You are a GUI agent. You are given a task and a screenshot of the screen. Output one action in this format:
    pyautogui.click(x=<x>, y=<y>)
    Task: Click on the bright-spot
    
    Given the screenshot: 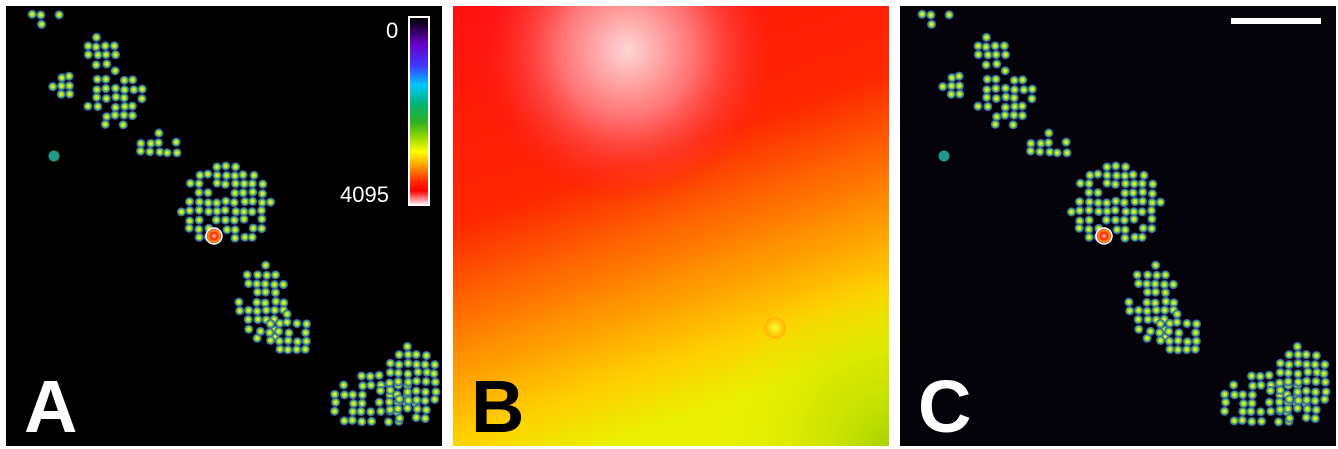 What is the action you would take?
    pyautogui.click(x=775, y=328)
    